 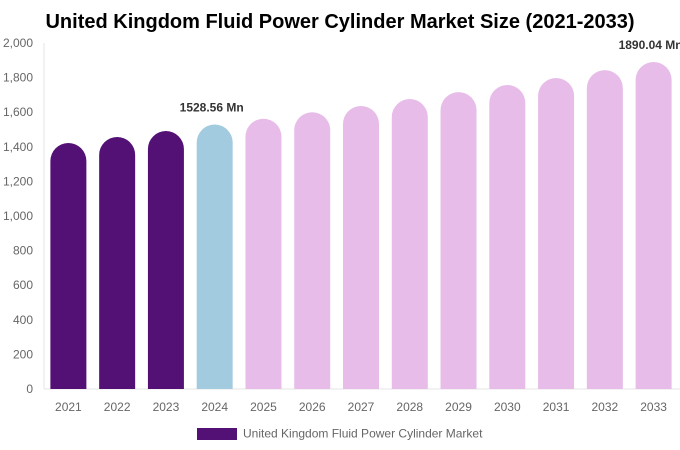 I want to click on x-tick-label: 2027, so click(x=361, y=407).